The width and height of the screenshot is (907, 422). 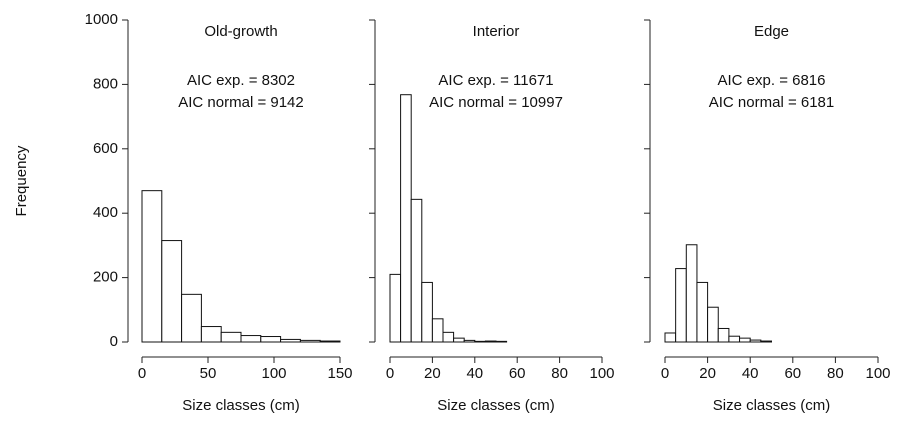 I want to click on y-tick-label: 1000, so click(x=101, y=19).